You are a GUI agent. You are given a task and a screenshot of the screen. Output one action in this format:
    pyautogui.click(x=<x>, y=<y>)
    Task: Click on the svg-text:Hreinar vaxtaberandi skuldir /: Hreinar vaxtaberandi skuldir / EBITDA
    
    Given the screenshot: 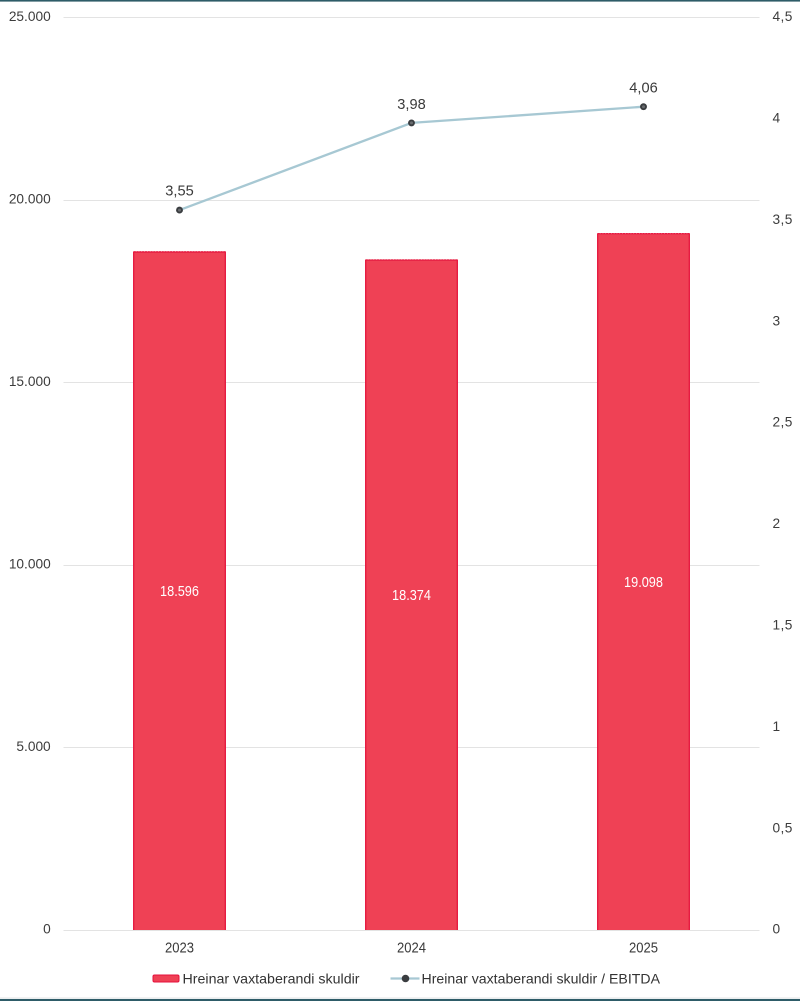 What is the action you would take?
    pyautogui.click(x=541, y=978)
    